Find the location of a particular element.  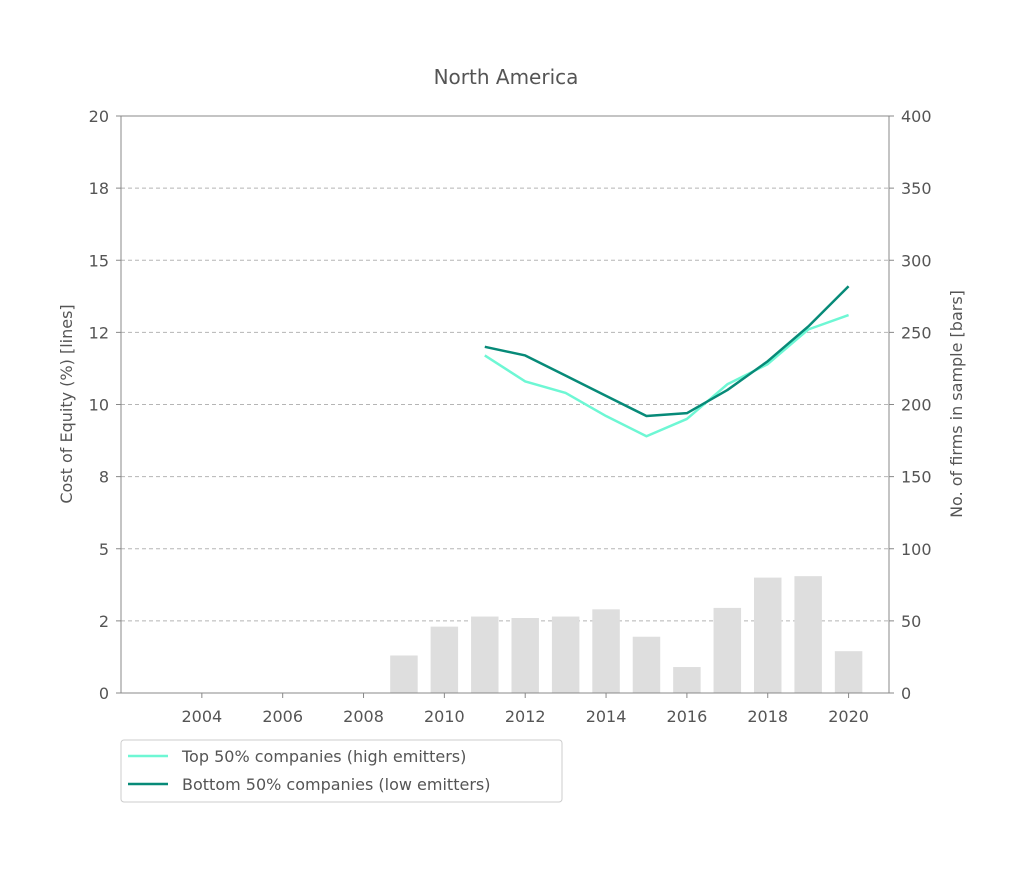

x-tick-label: 2014 is located at coordinates (606, 716).